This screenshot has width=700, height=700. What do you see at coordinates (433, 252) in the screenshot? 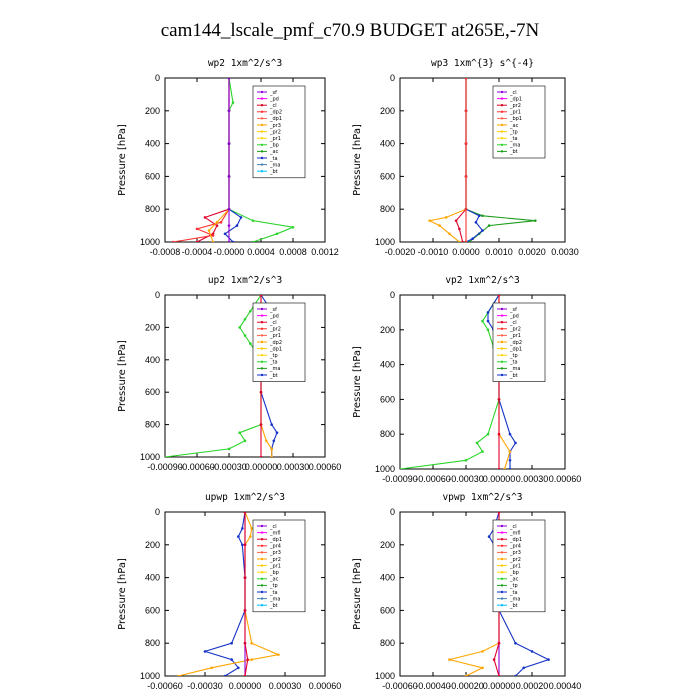
I see `x-tick-label: -0.0010` at bounding box center [433, 252].